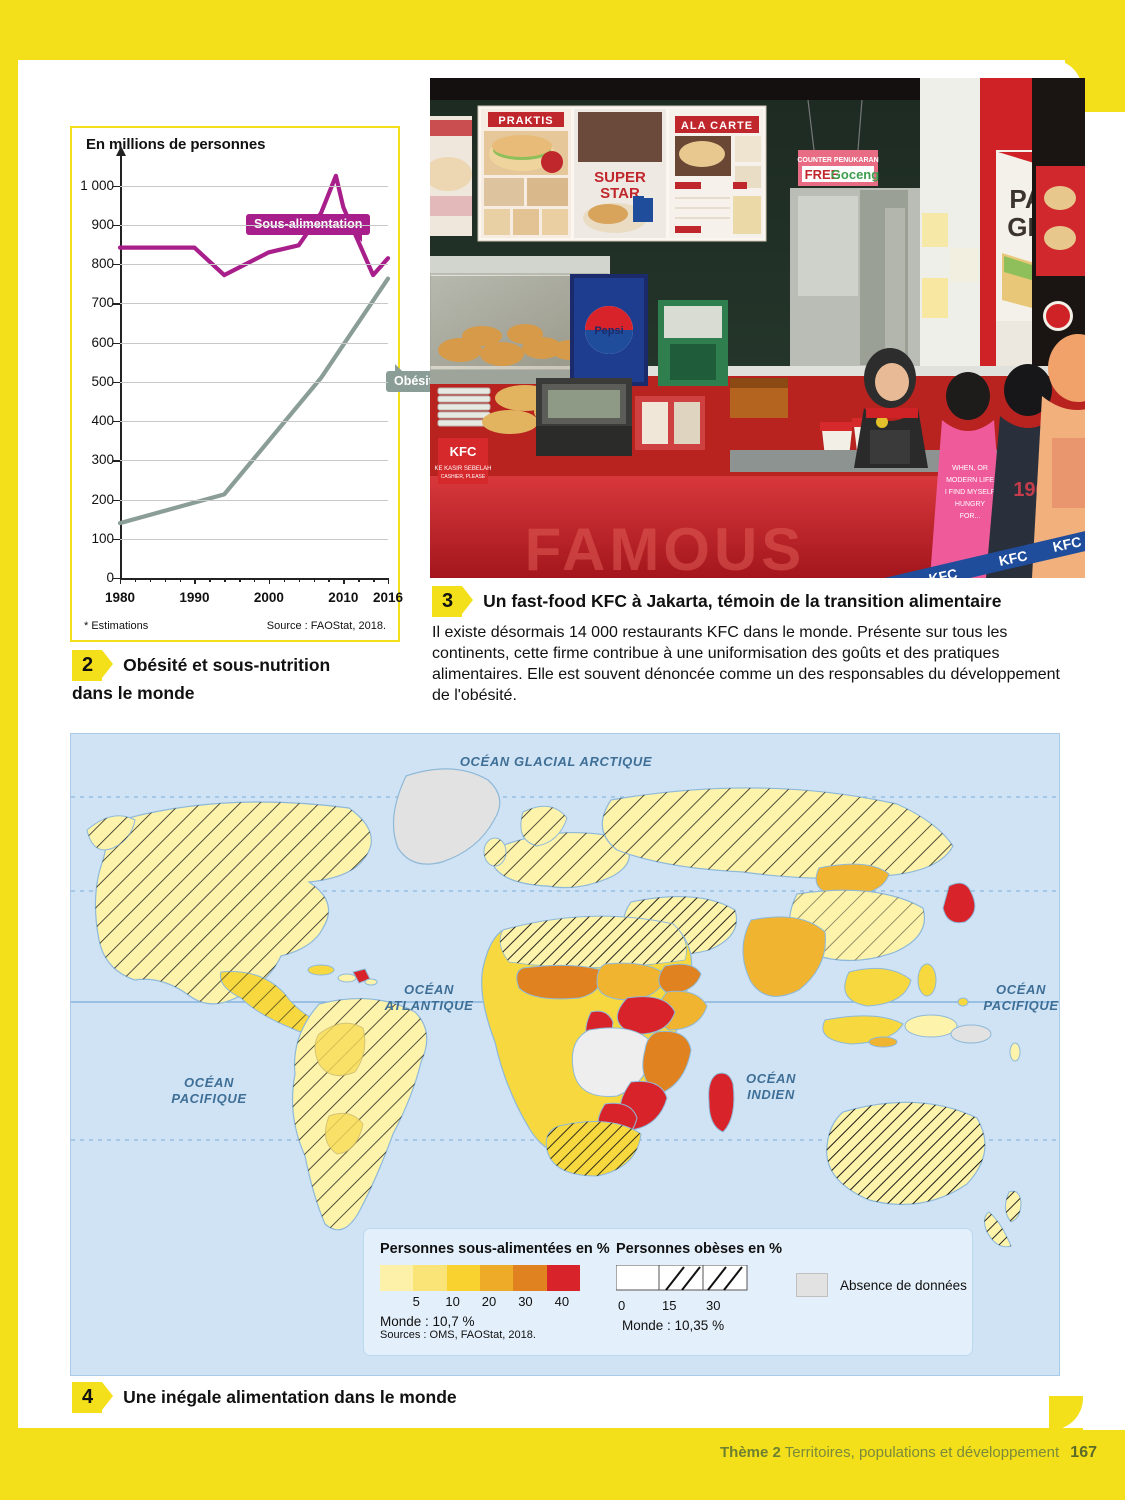 The width and height of the screenshot is (1125, 1500). I want to click on svg-text: STAR, so click(620, 193).